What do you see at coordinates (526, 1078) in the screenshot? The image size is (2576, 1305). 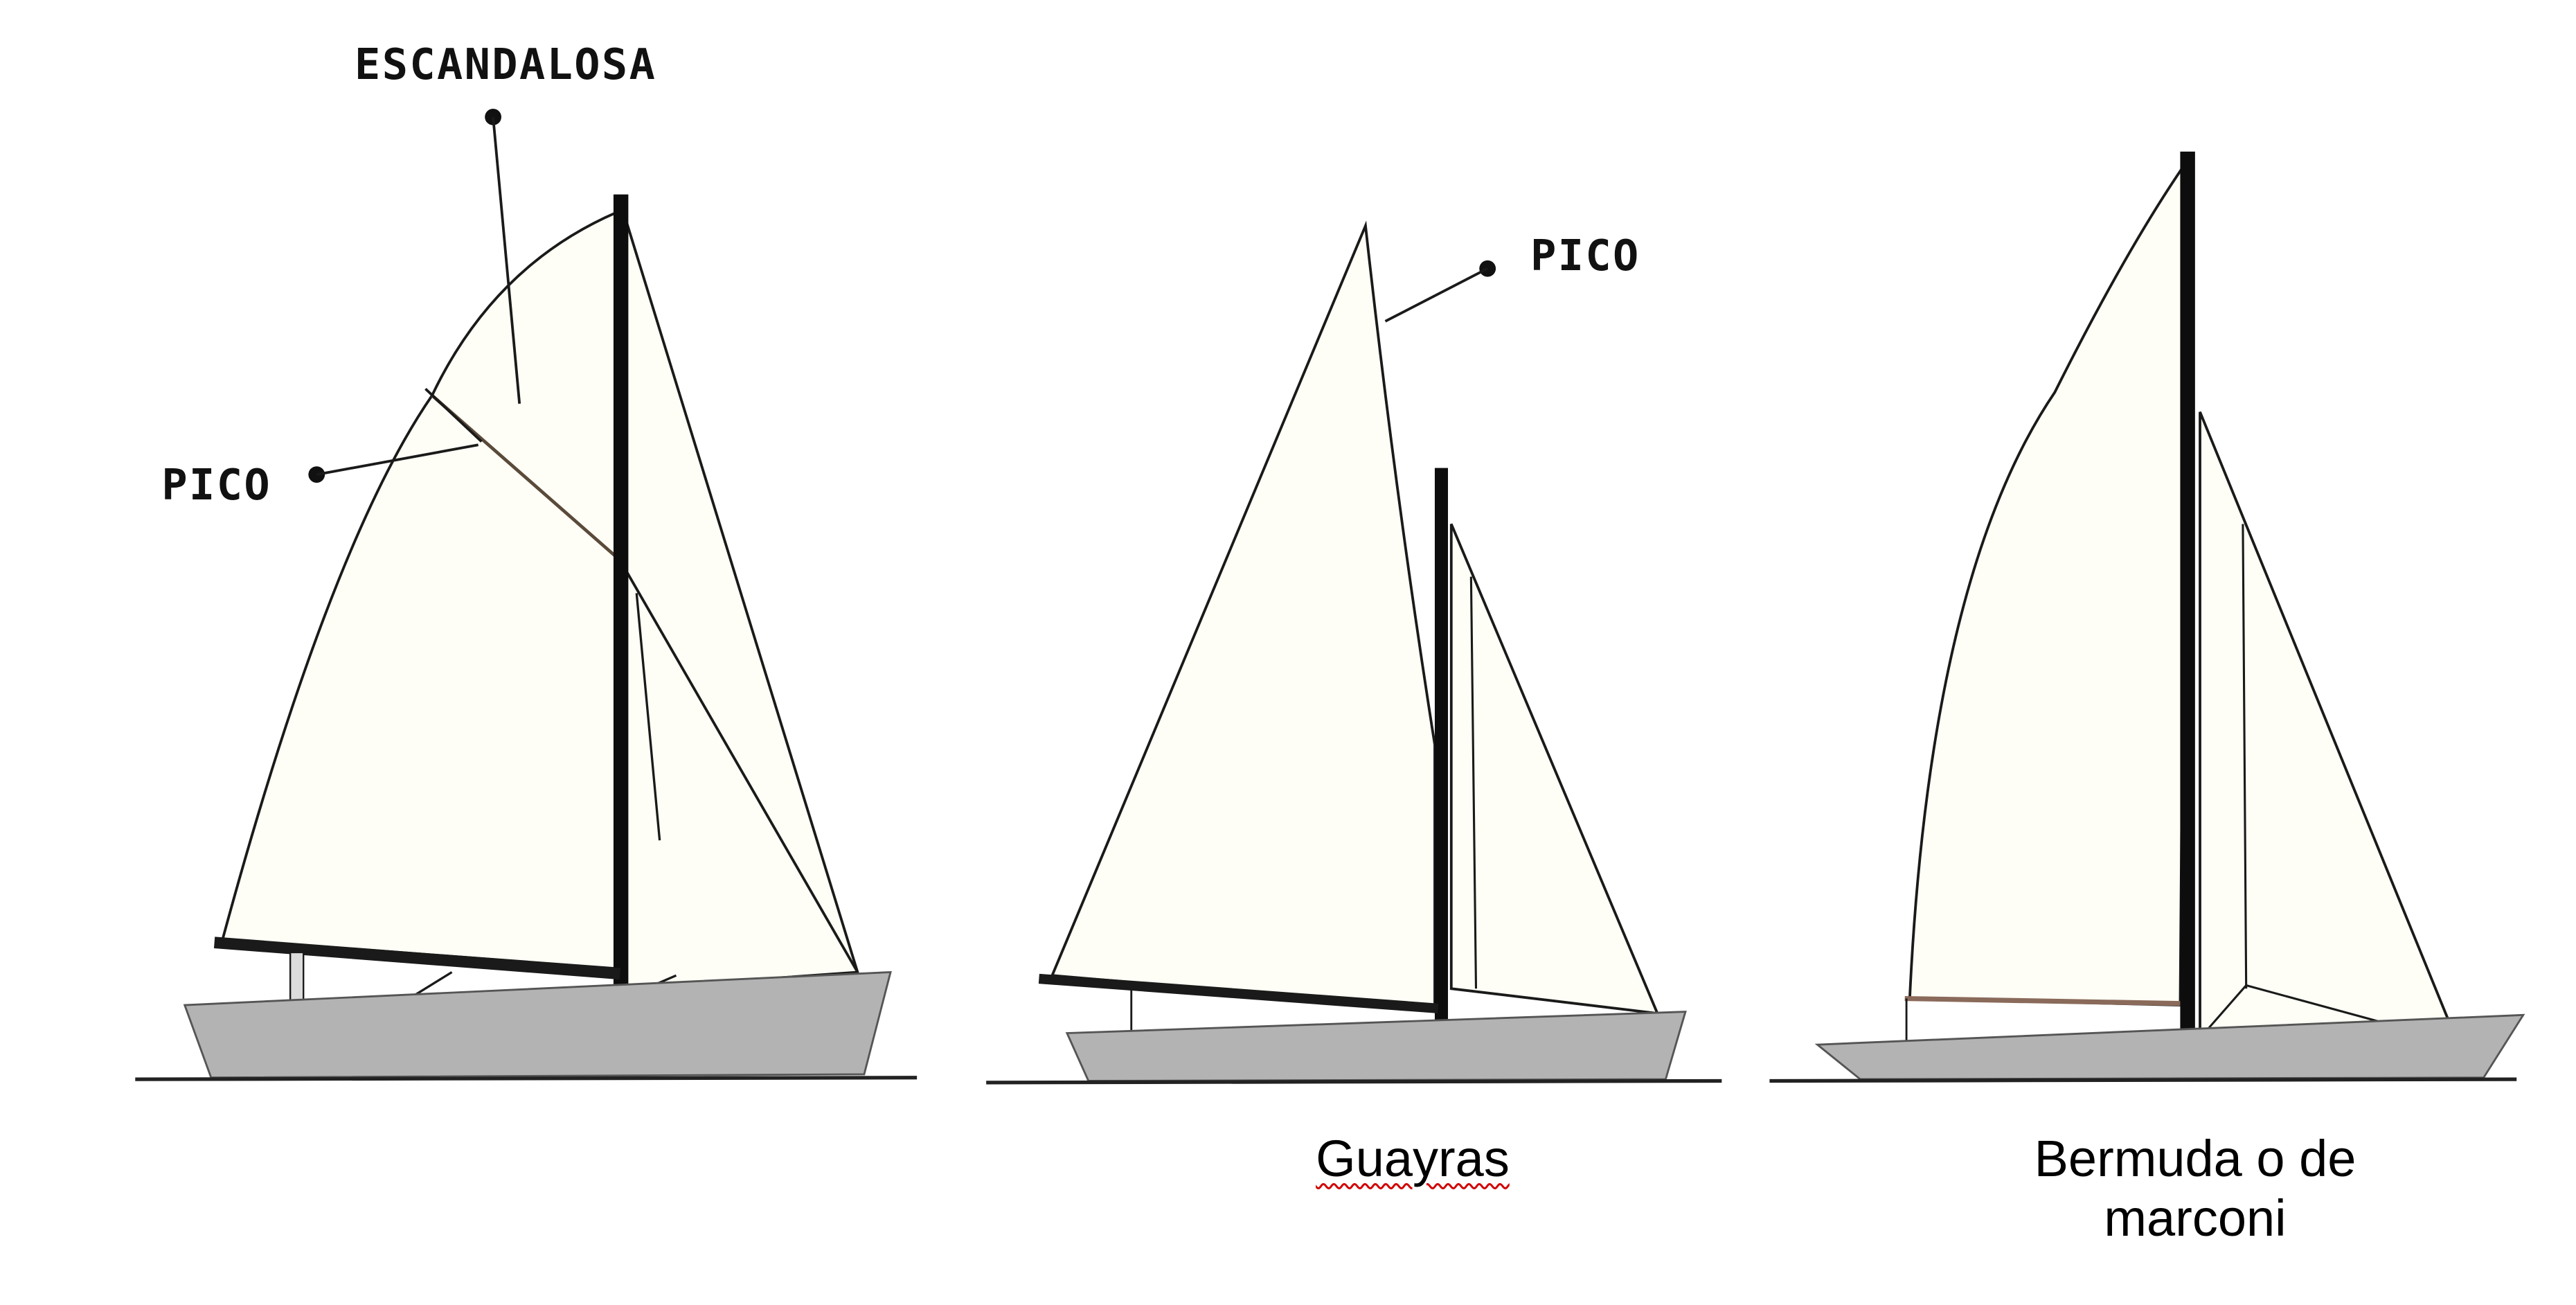 I see `gaff-waterline` at bounding box center [526, 1078].